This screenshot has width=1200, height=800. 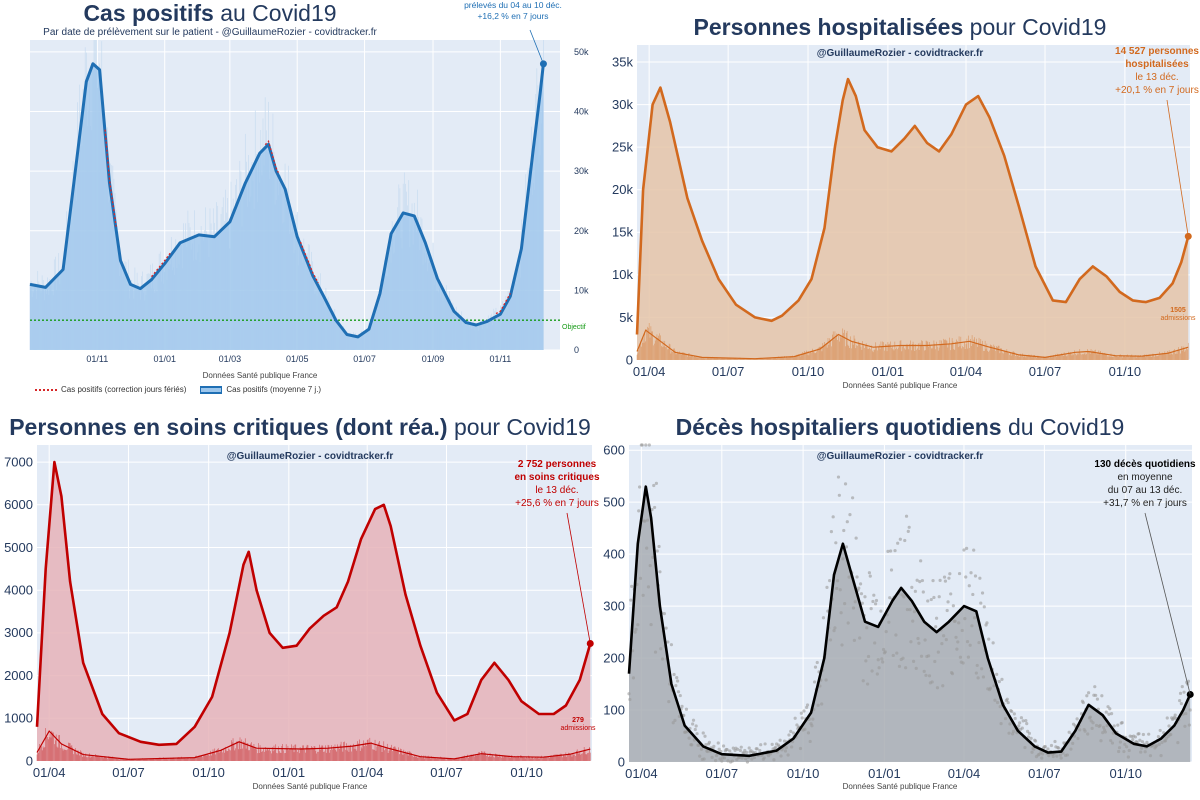 What do you see at coordinates (556, 477) in the screenshot?
I see `annotation-bold-text: en soins critiques` at bounding box center [556, 477].